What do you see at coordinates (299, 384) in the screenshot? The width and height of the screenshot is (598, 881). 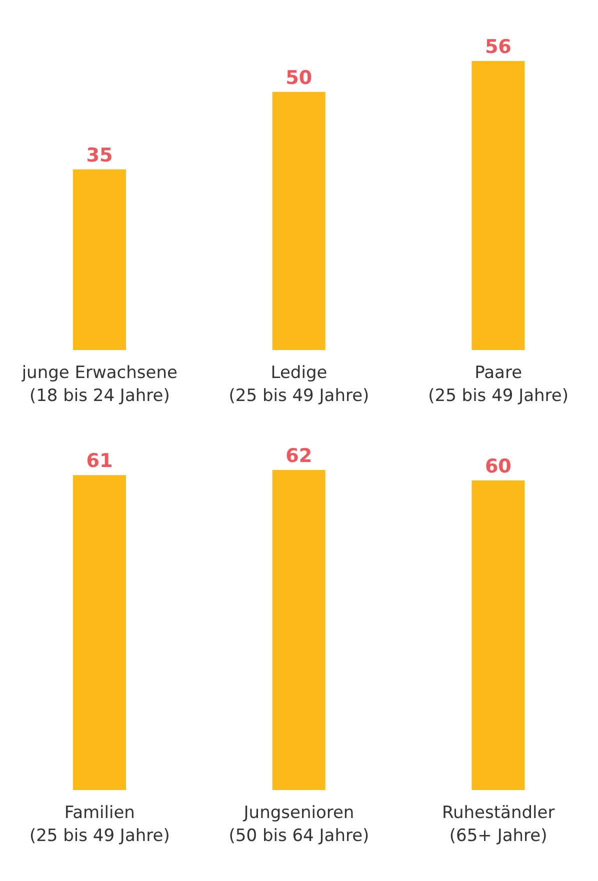 I see `x-tick-label: Ledige (25 bis 49 Jahre)` at bounding box center [299, 384].